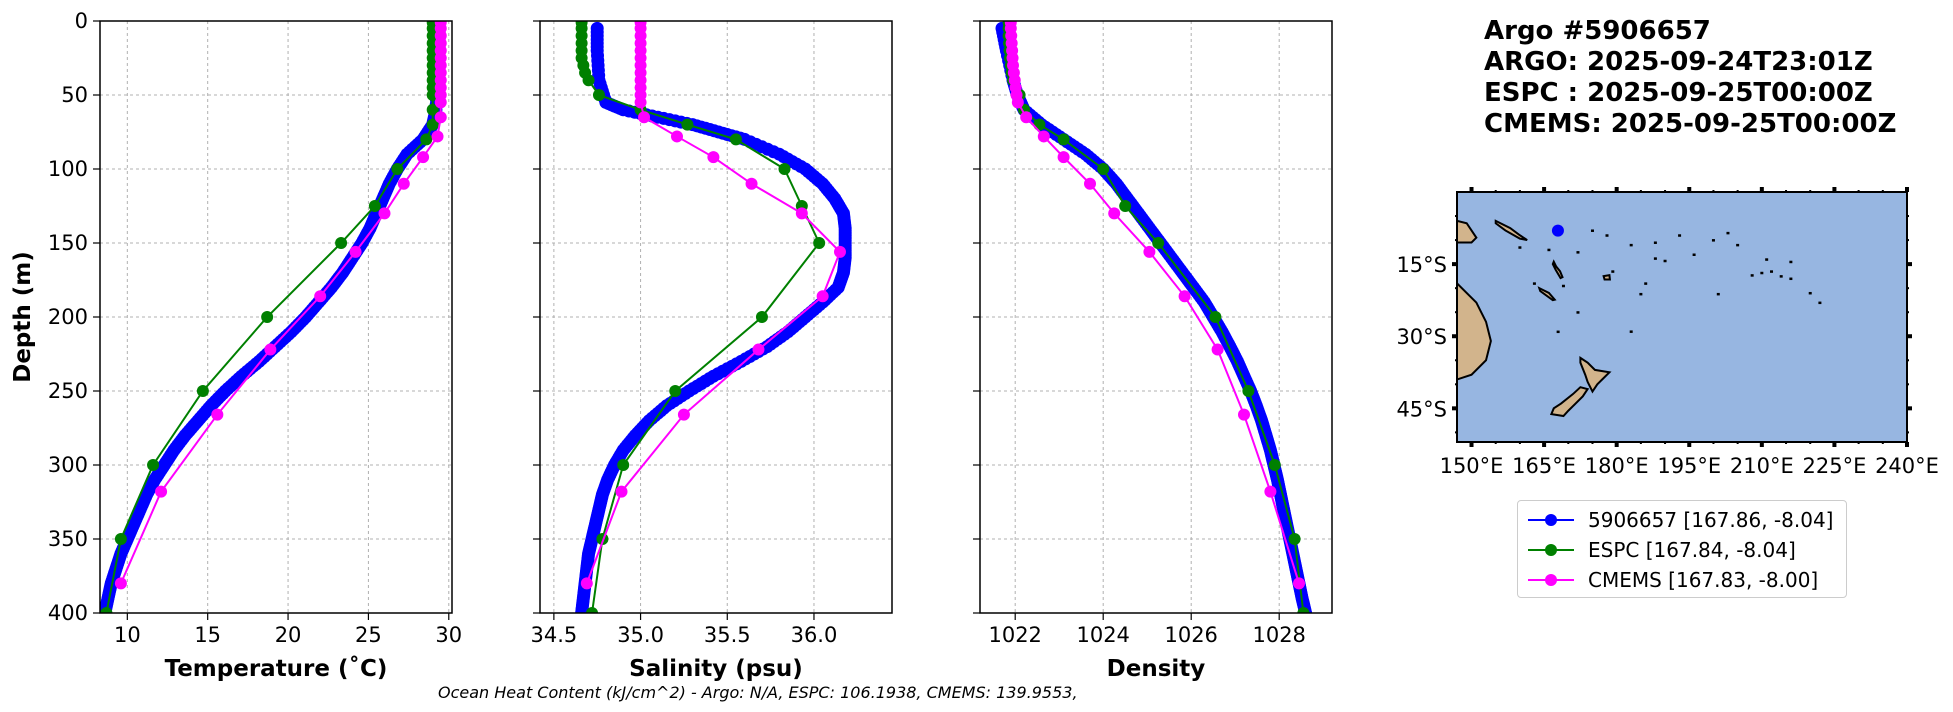 The height and width of the screenshot is (712, 1953). What do you see at coordinates (1467, 231) in the screenshot?
I see `land-new-guinea` at bounding box center [1467, 231].